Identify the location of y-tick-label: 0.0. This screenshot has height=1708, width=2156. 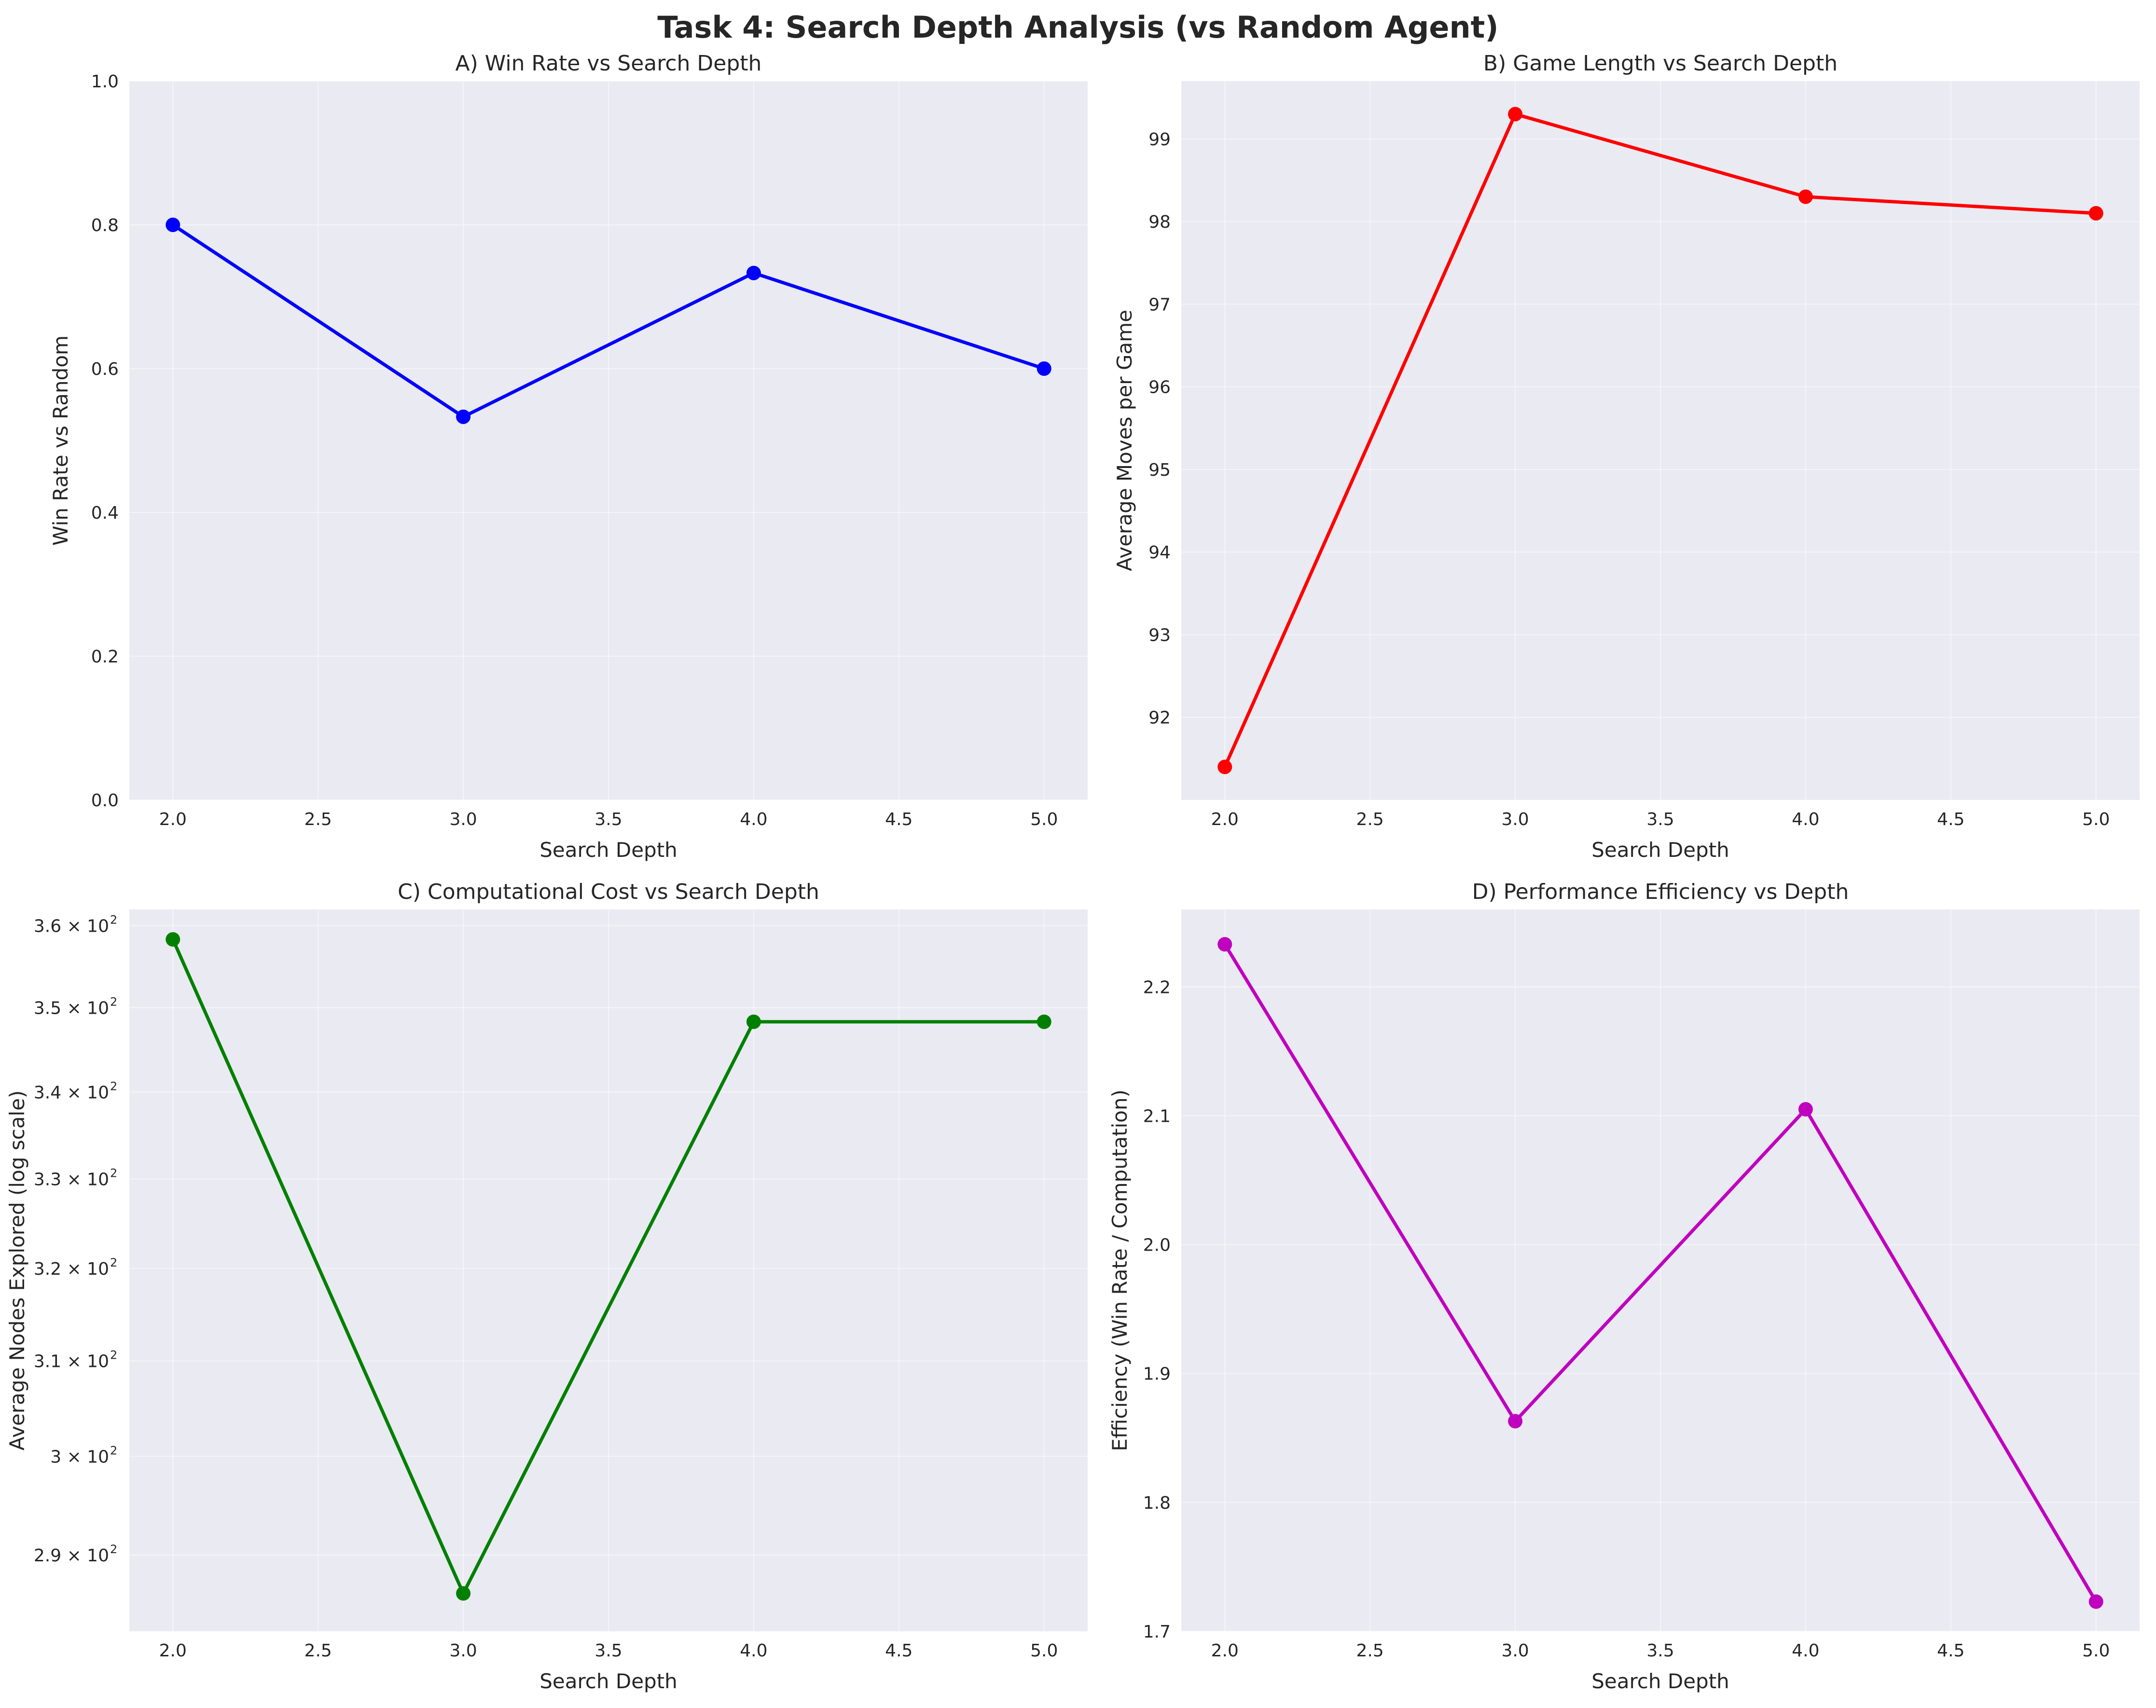
(105, 801).